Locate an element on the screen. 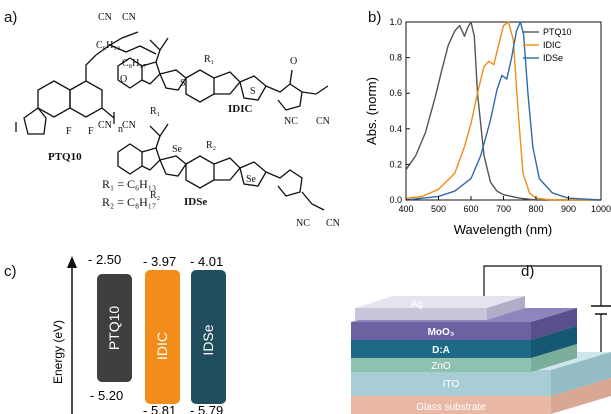 This screenshot has height=414, width=611. r2-definition: R₂ = C₈H₁₇ is located at coordinates (129, 202).